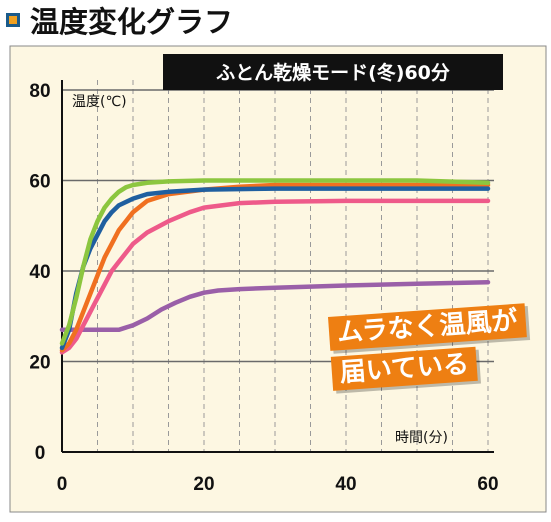 This screenshot has height=522, width=551. Describe the element at coordinates (132, 22) in the screenshot. I see `page-title: 温度変化グラフ` at that location.